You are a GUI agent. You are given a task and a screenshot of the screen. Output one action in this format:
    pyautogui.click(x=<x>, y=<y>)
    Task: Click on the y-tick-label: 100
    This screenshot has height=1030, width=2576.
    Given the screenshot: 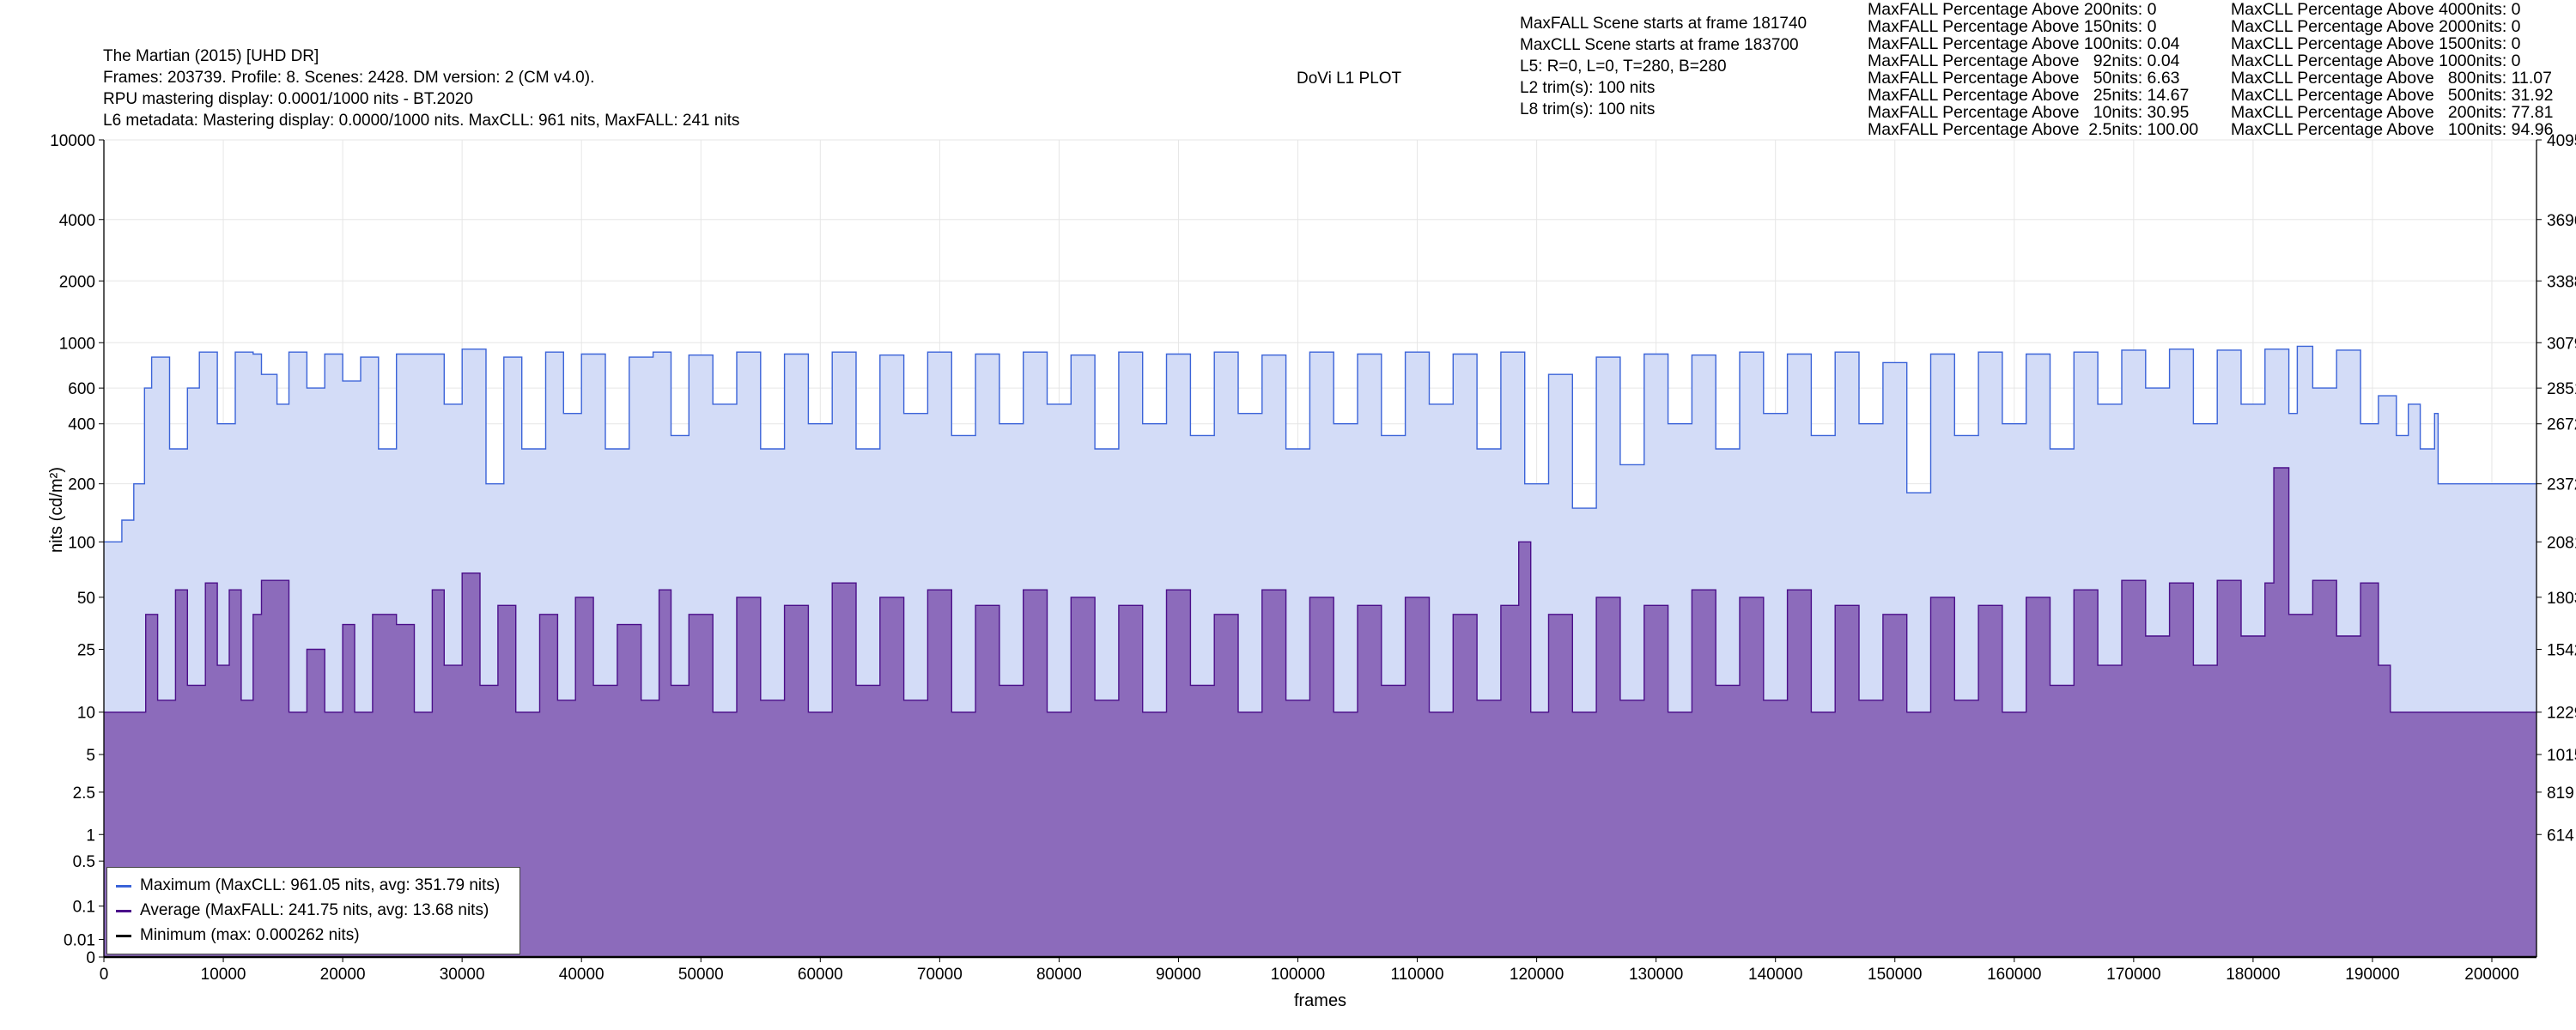 What is the action you would take?
    pyautogui.click(x=82, y=543)
    